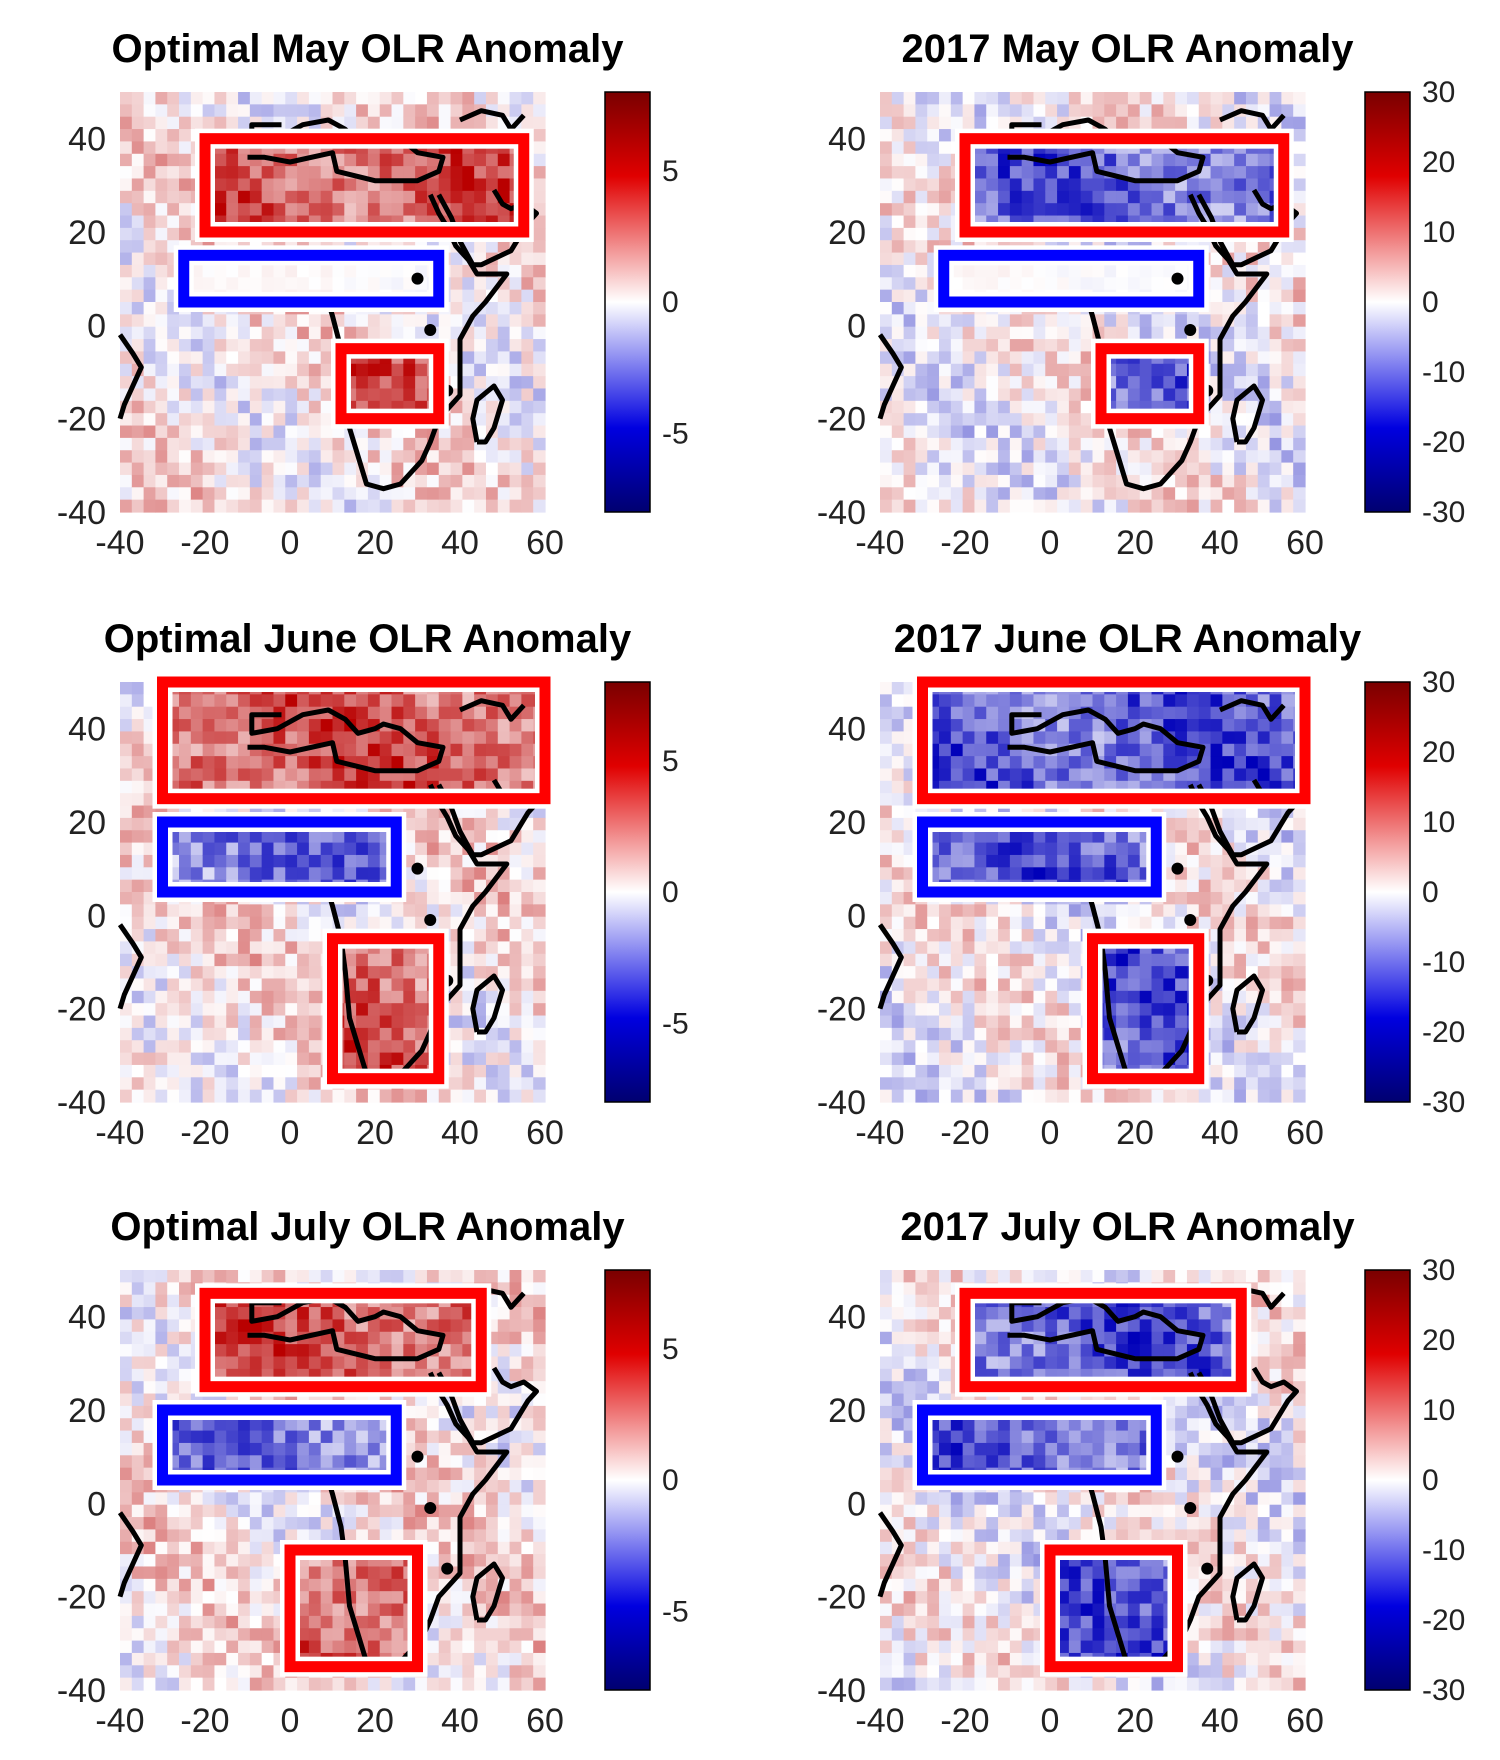 Image resolution: width=1500 pixels, height=1760 pixels. I want to click on x-tick-label: 40, so click(460, 543).